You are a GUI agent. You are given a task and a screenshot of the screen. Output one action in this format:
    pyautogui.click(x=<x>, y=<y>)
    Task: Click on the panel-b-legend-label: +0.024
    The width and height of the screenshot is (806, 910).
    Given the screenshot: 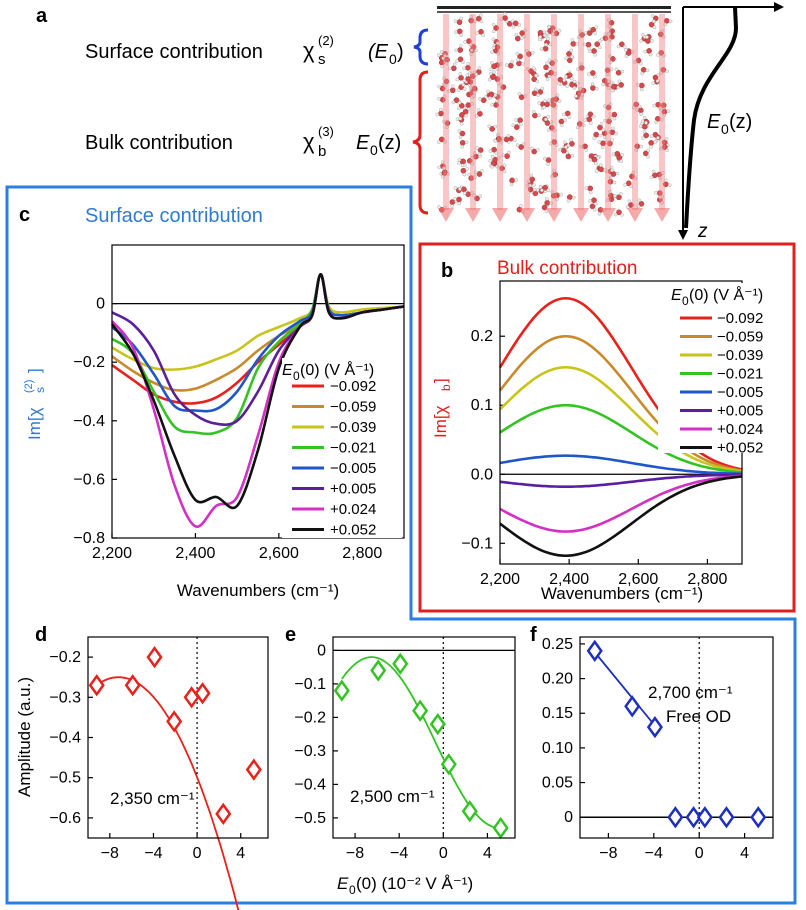 What is the action you would take?
    pyautogui.click(x=740, y=429)
    